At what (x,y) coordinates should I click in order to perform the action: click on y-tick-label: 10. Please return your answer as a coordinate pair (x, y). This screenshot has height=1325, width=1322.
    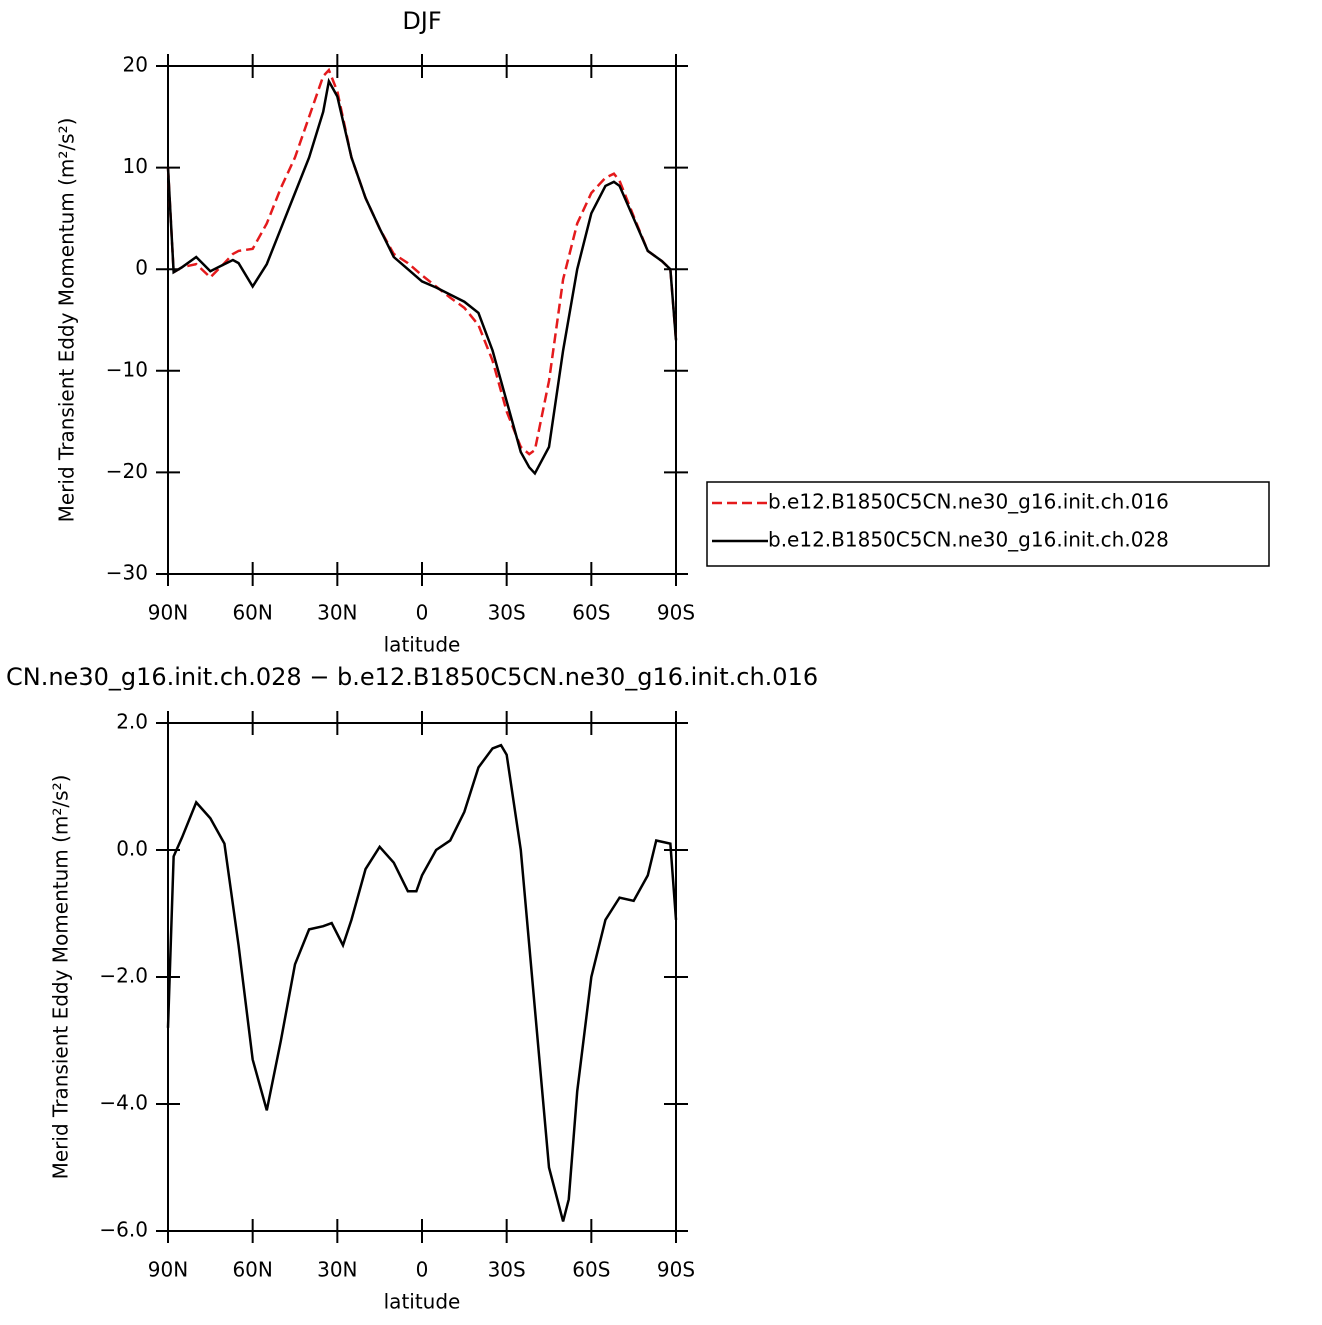
    Looking at the image, I should click on (135, 166).